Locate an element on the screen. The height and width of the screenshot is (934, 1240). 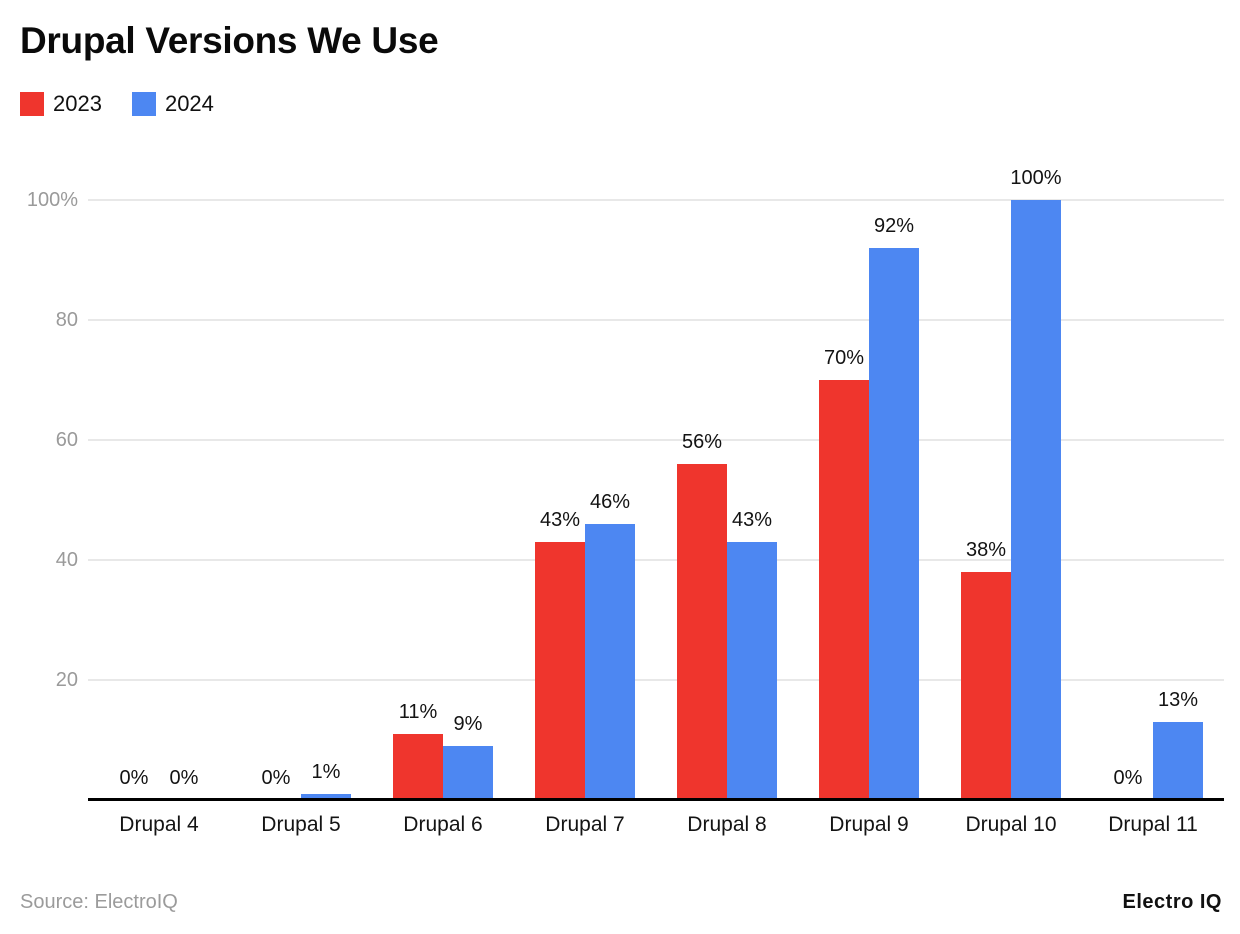
y-axis-tick-label-100: 100% is located at coordinates (52, 200).